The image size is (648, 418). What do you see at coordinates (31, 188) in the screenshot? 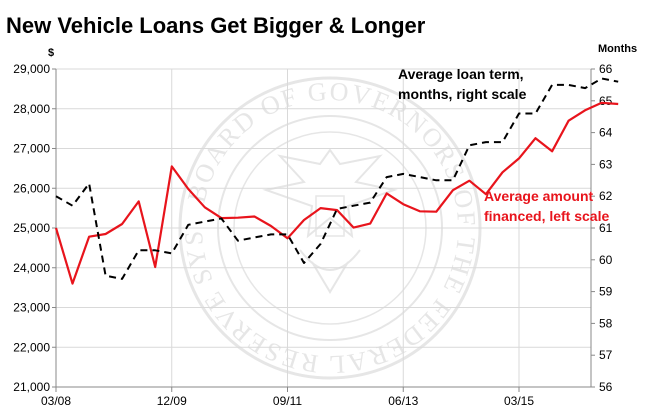
I see `left-tick-label: 26,000` at bounding box center [31, 188].